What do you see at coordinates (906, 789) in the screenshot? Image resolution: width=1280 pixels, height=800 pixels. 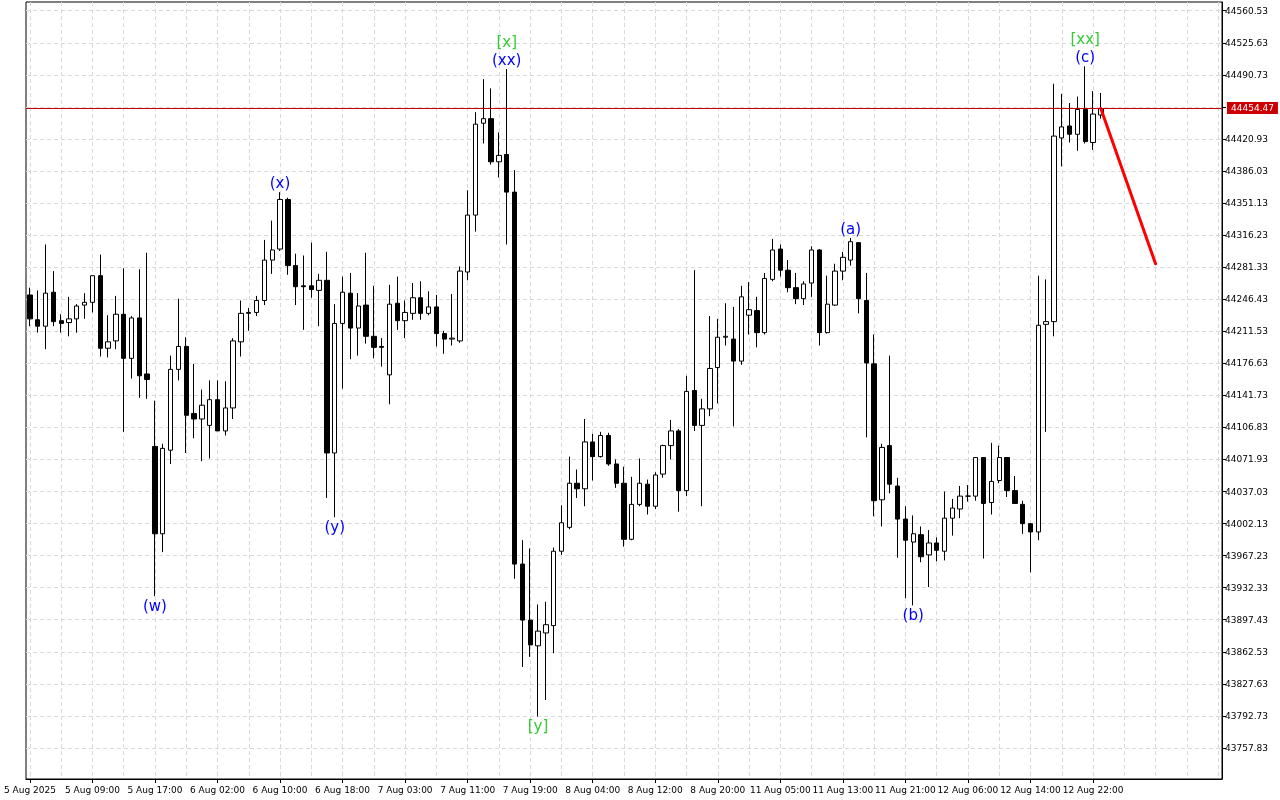 I see `x-tick-label: 11 Aug 21:00` at bounding box center [906, 789].